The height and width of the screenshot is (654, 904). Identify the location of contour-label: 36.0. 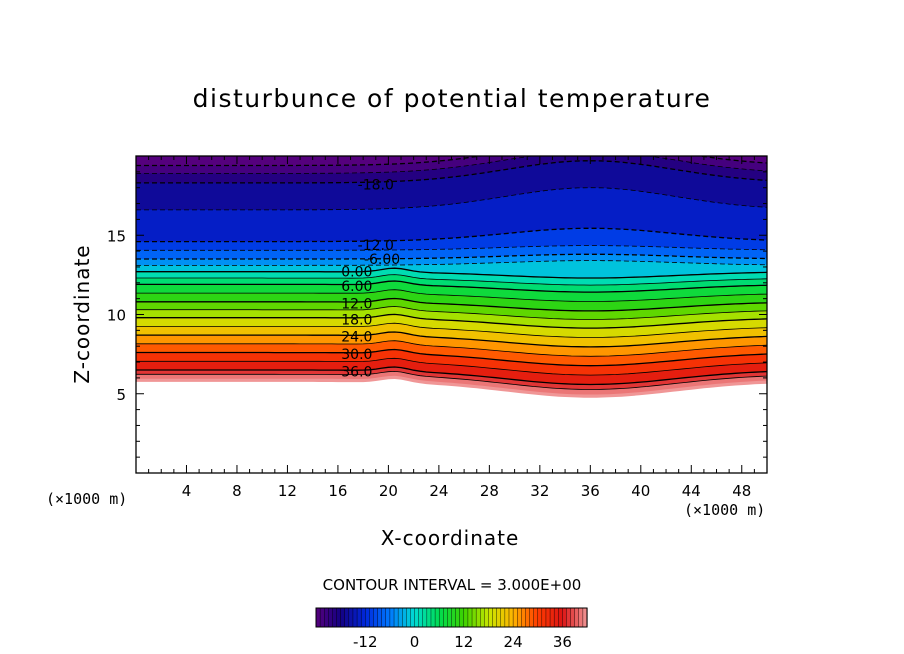
(356, 373).